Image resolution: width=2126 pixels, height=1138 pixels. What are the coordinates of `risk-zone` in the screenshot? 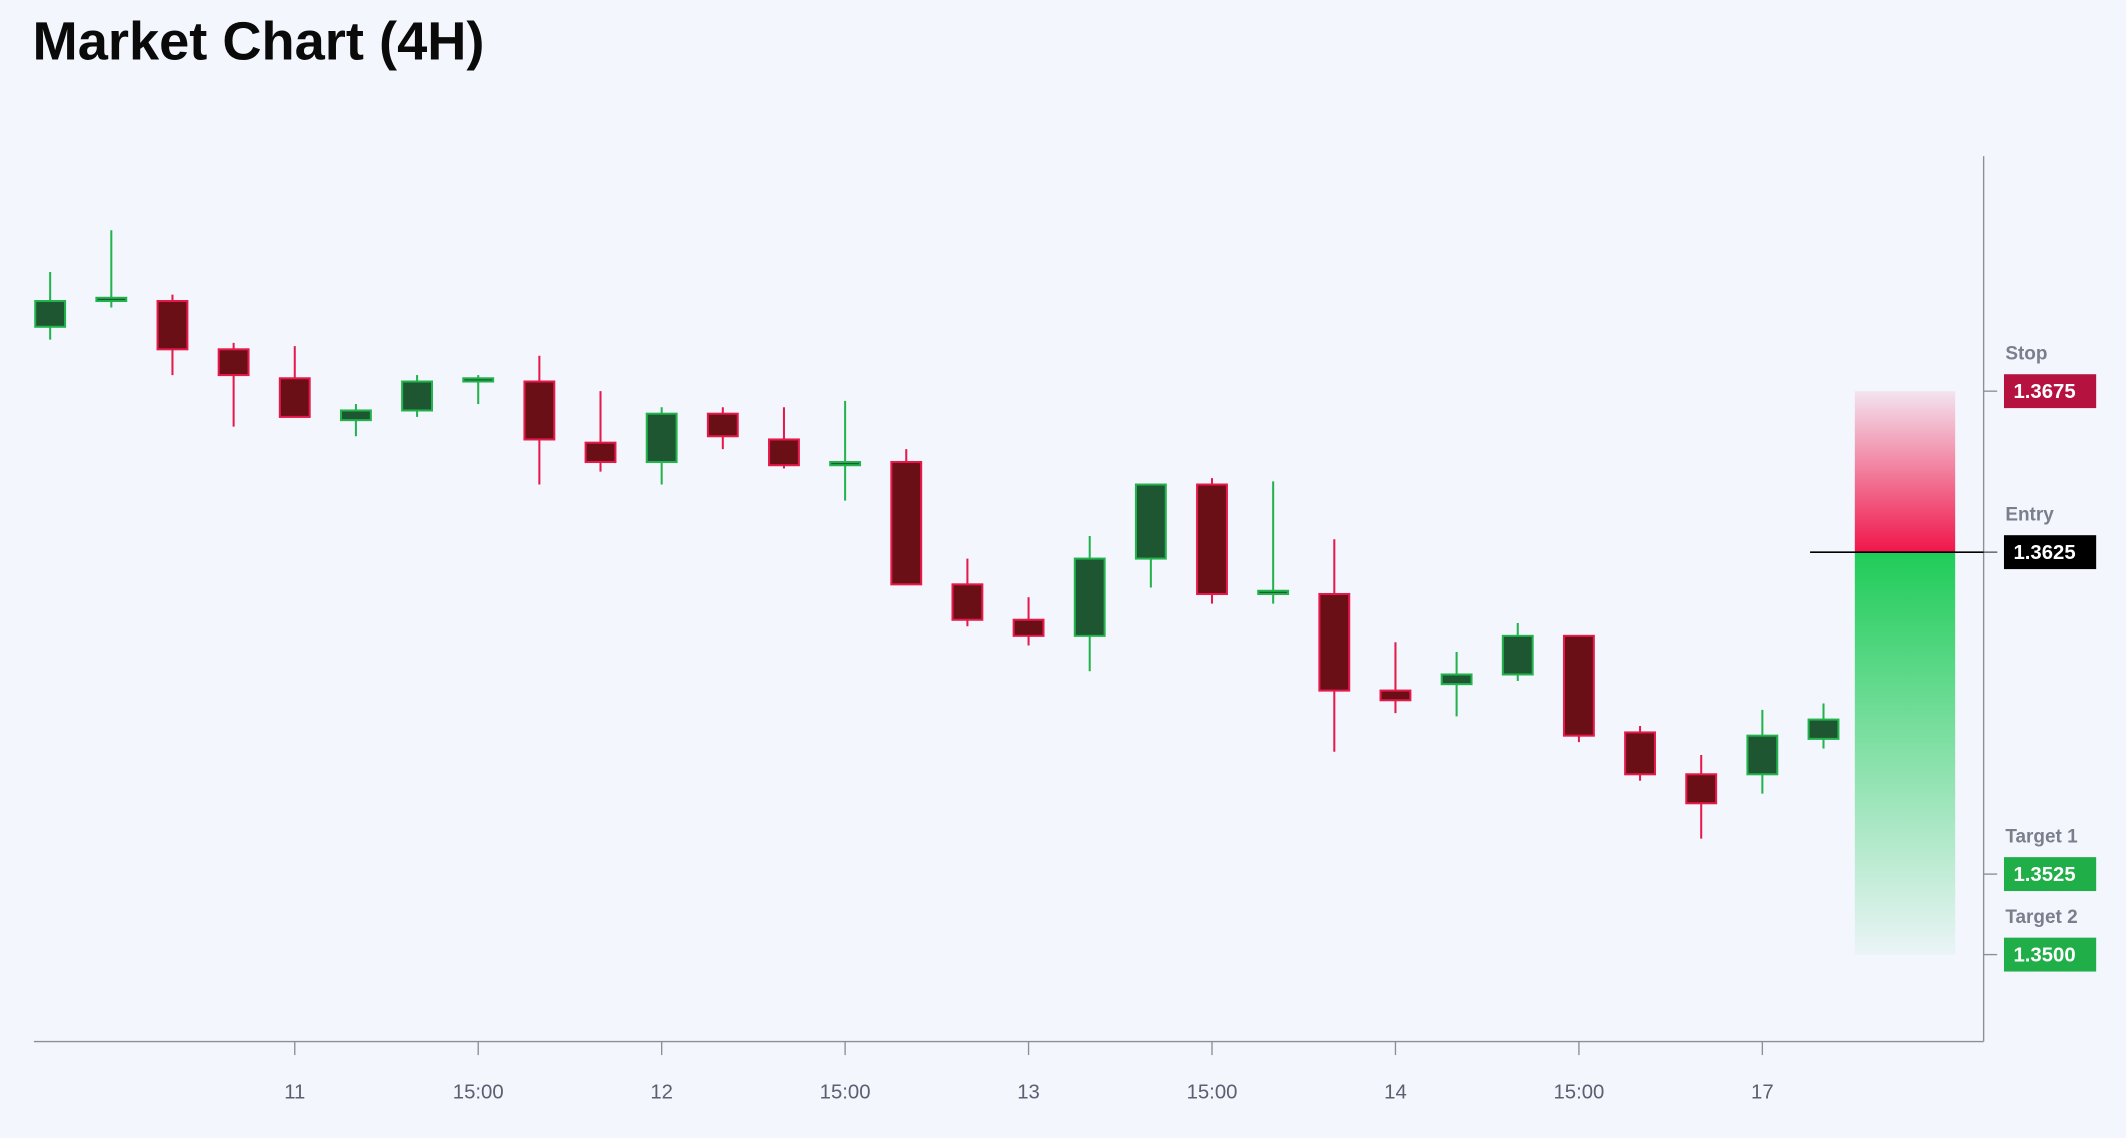 It's located at (1905, 472).